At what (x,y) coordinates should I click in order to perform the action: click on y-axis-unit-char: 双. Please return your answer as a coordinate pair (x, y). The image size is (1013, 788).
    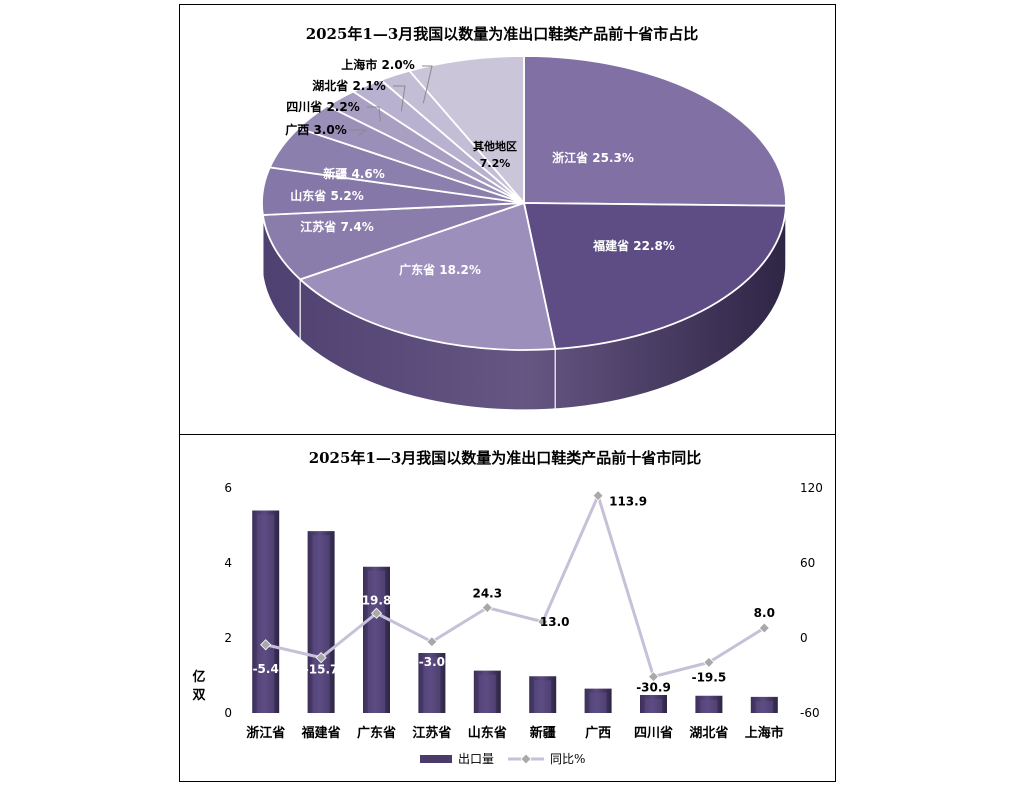
    Looking at the image, I should click on (198, 695).